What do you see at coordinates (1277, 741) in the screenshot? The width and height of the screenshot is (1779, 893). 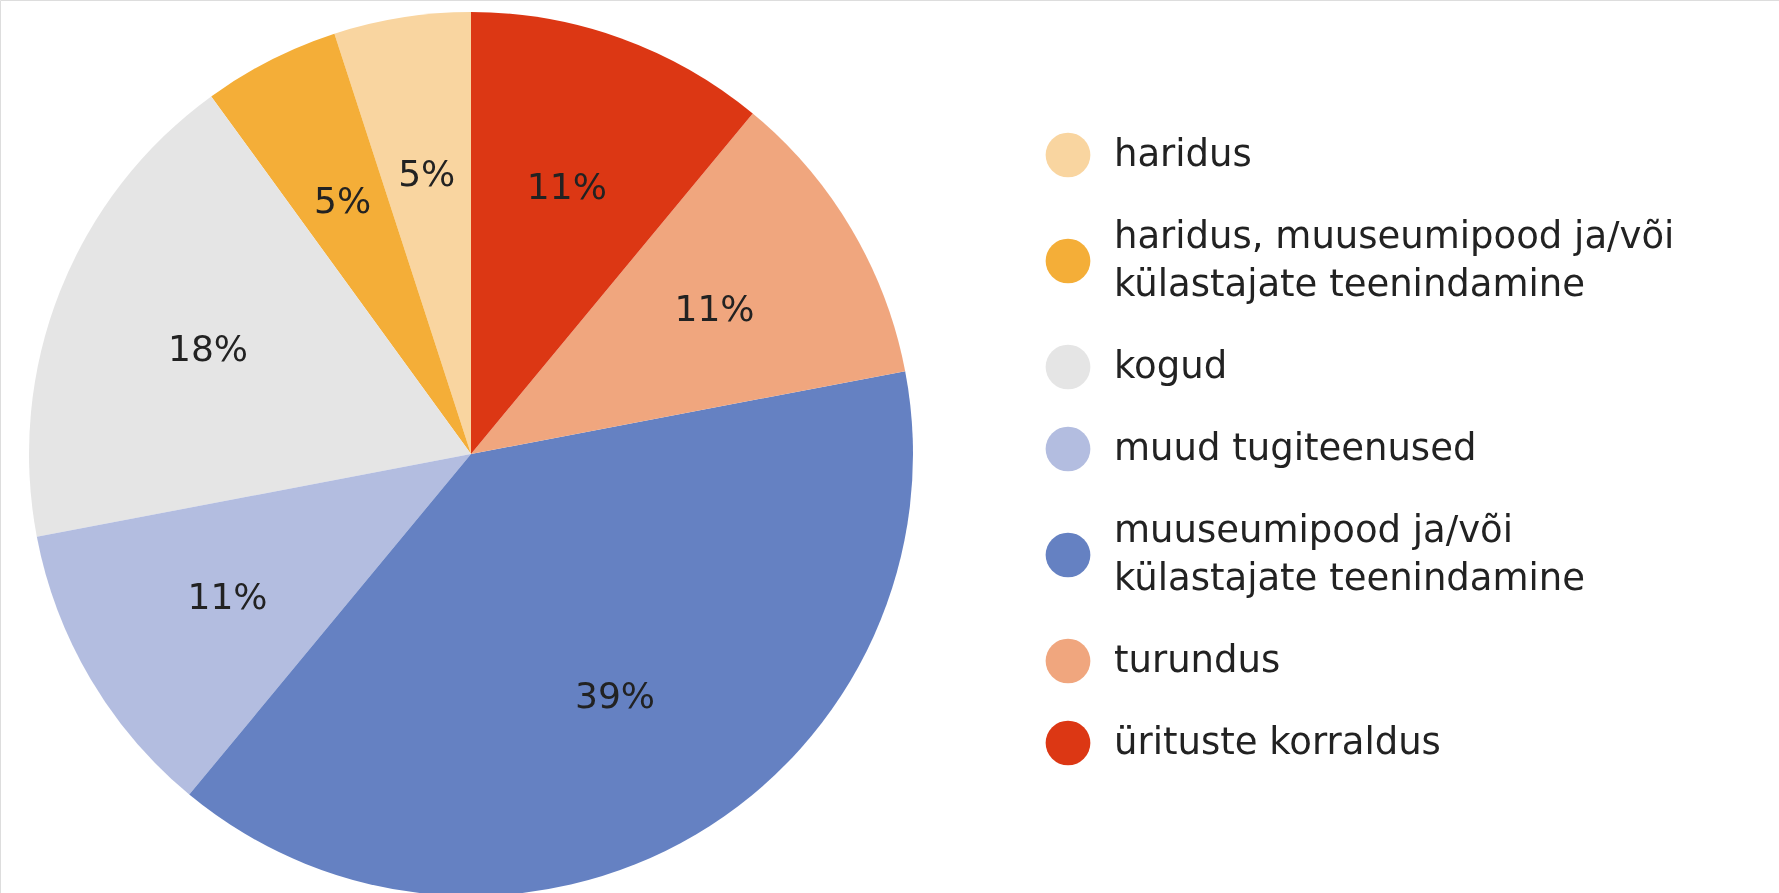 I see `legend-label: ürituste korraldus` at bounding box center [1277, 741].